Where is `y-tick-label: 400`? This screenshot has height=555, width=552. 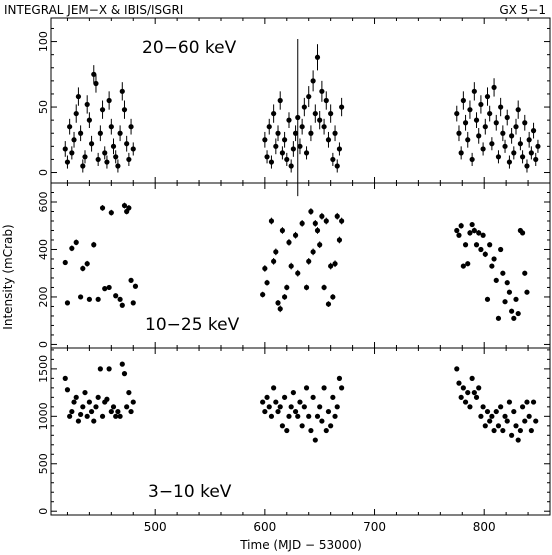
y-tick-label: 400 is located at coordinates (43, 249).